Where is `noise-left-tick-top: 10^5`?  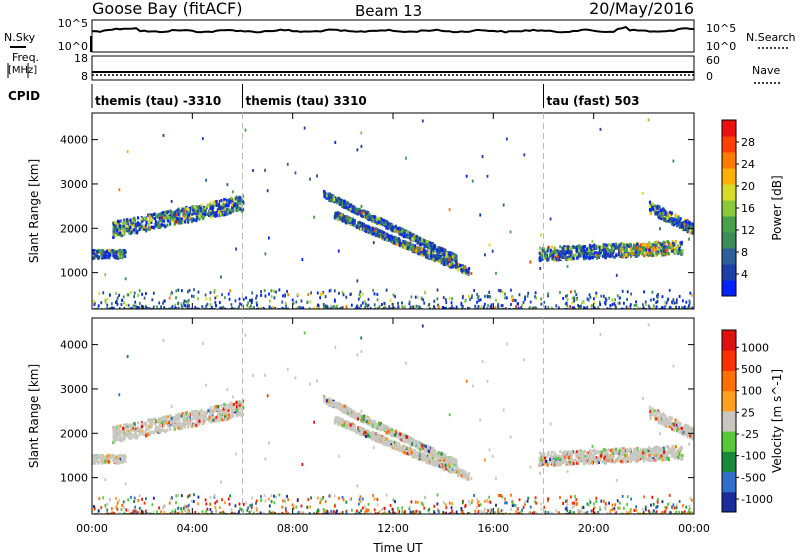
noise-left-tick-top: 10^5 is located at coordinates (73, 23).